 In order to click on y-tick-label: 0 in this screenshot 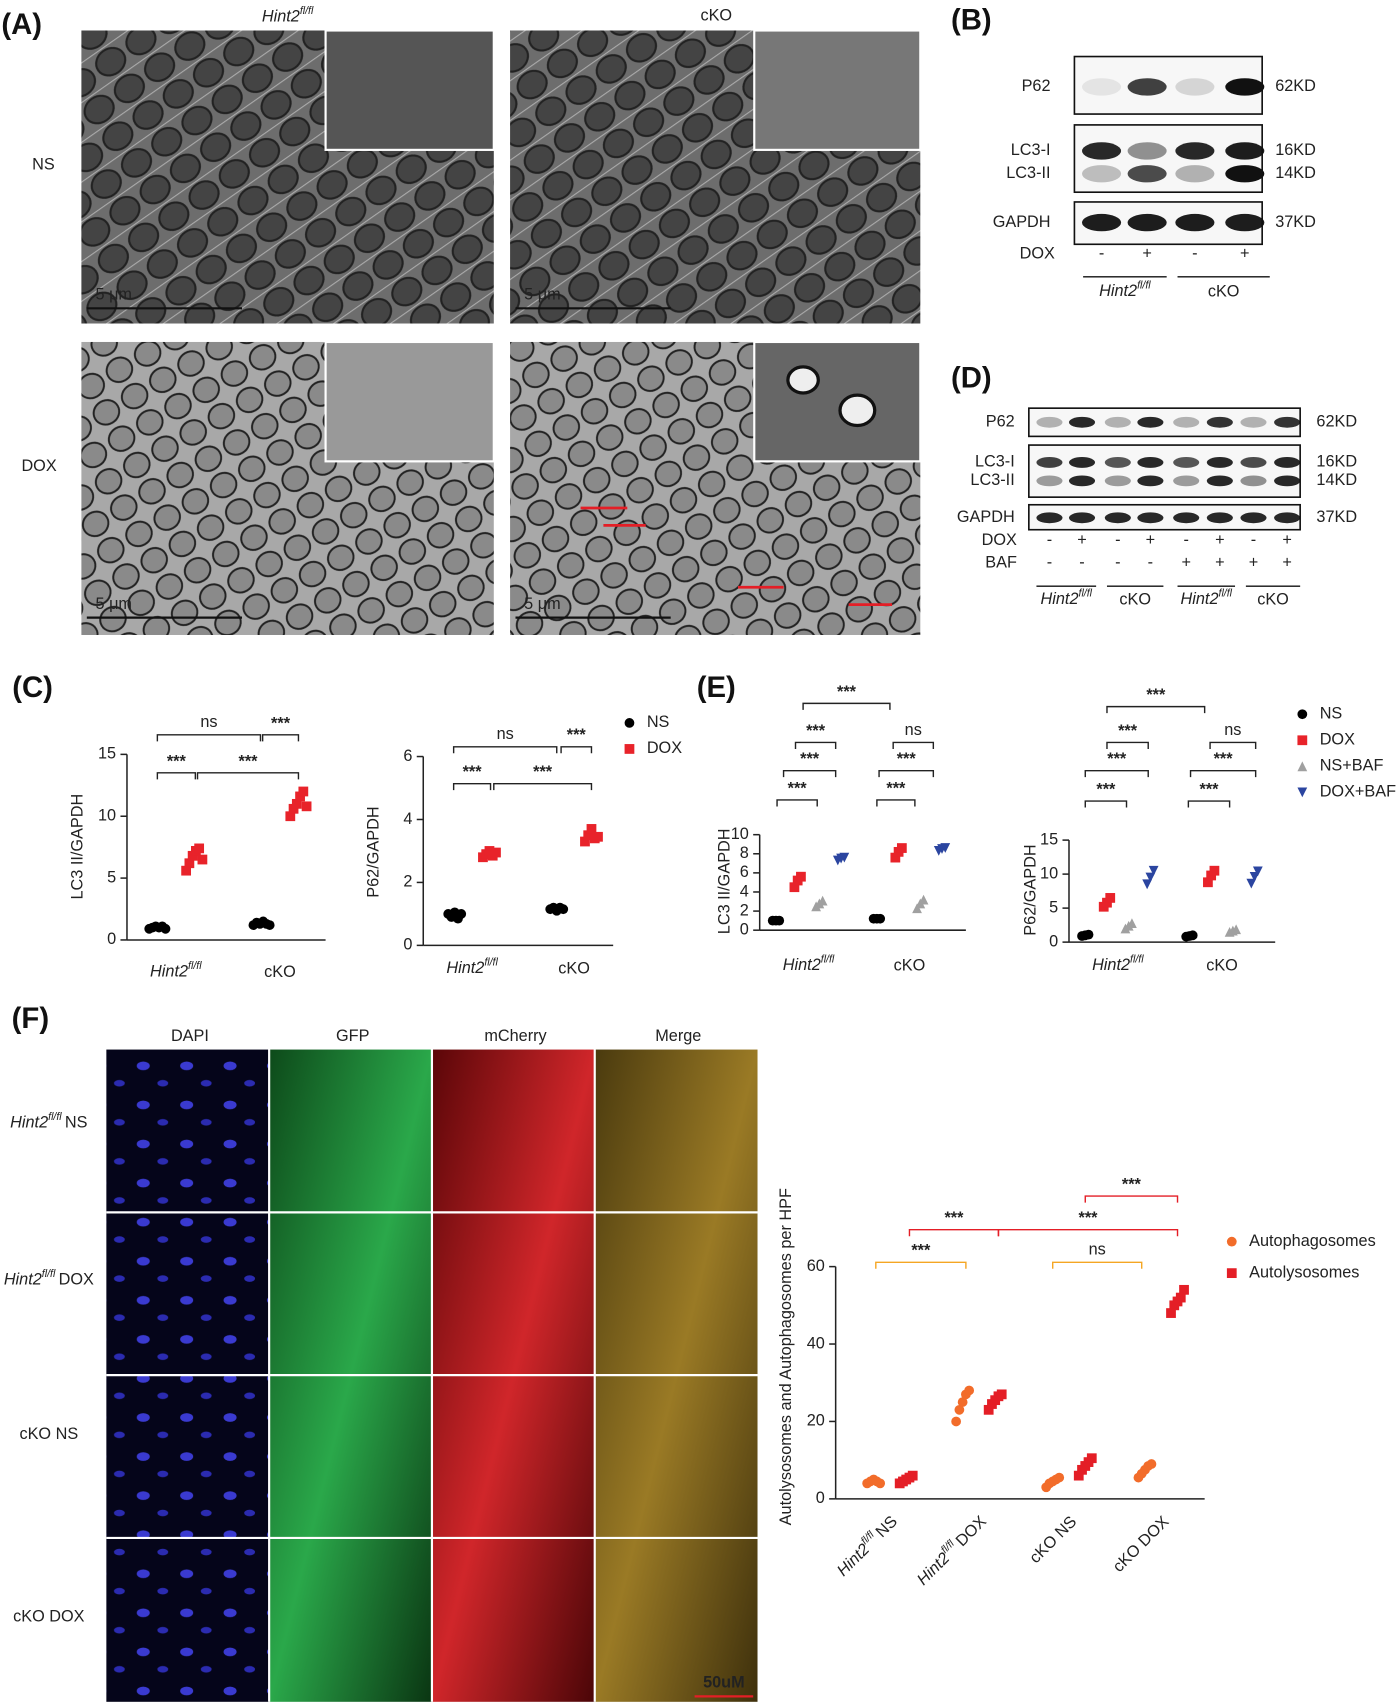, I will do `click(407, 945)`.